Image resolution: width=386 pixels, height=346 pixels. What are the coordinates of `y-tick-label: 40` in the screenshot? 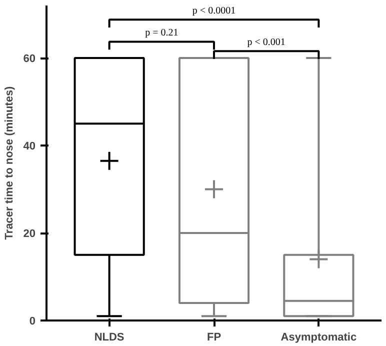 It's located at (29, 146).